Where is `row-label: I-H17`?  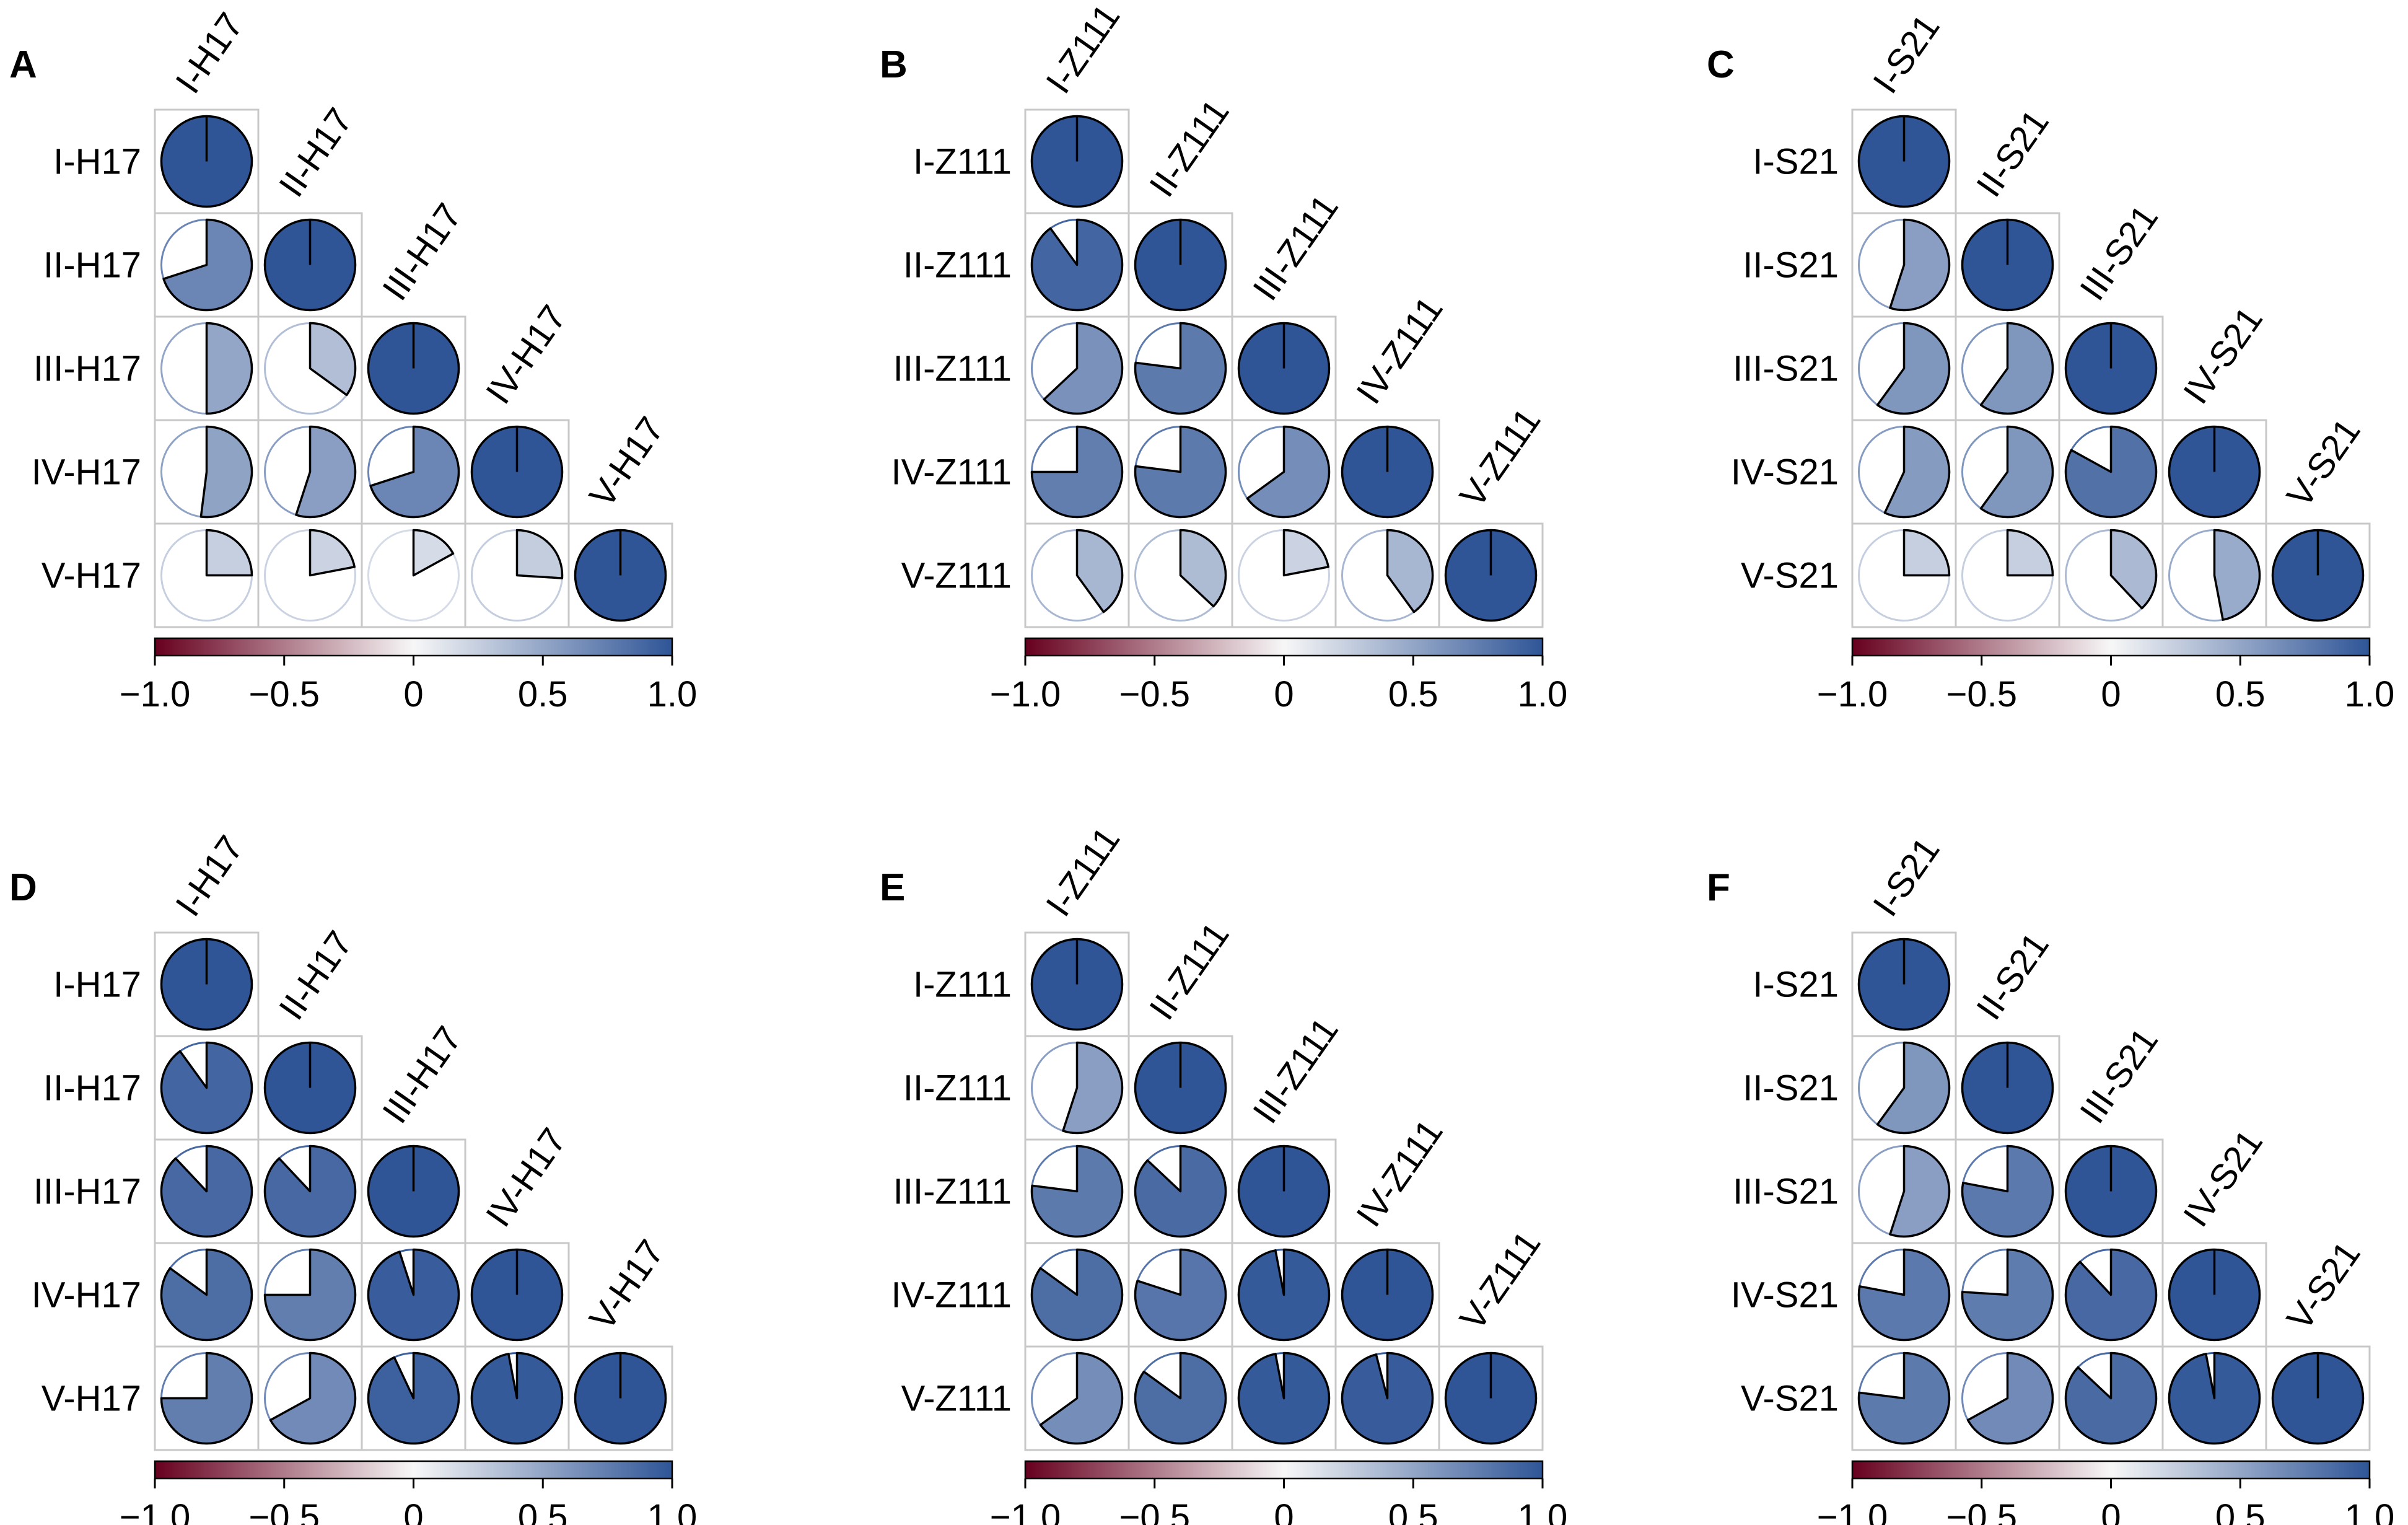 row-label: I-H17 is located at coordinates (97, 985).